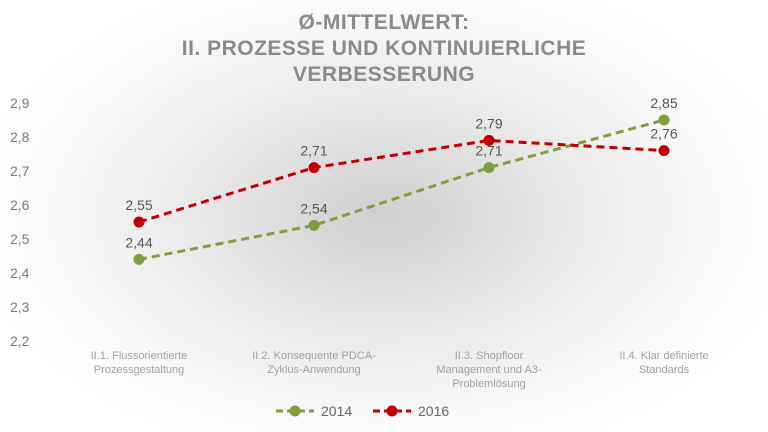 The height and width of the screenshot is (432, 768). What do you see at coordinates (488, 123) in the screenshot?
I see `data-label-2016: 2,79` at bounding box center [488, 123].